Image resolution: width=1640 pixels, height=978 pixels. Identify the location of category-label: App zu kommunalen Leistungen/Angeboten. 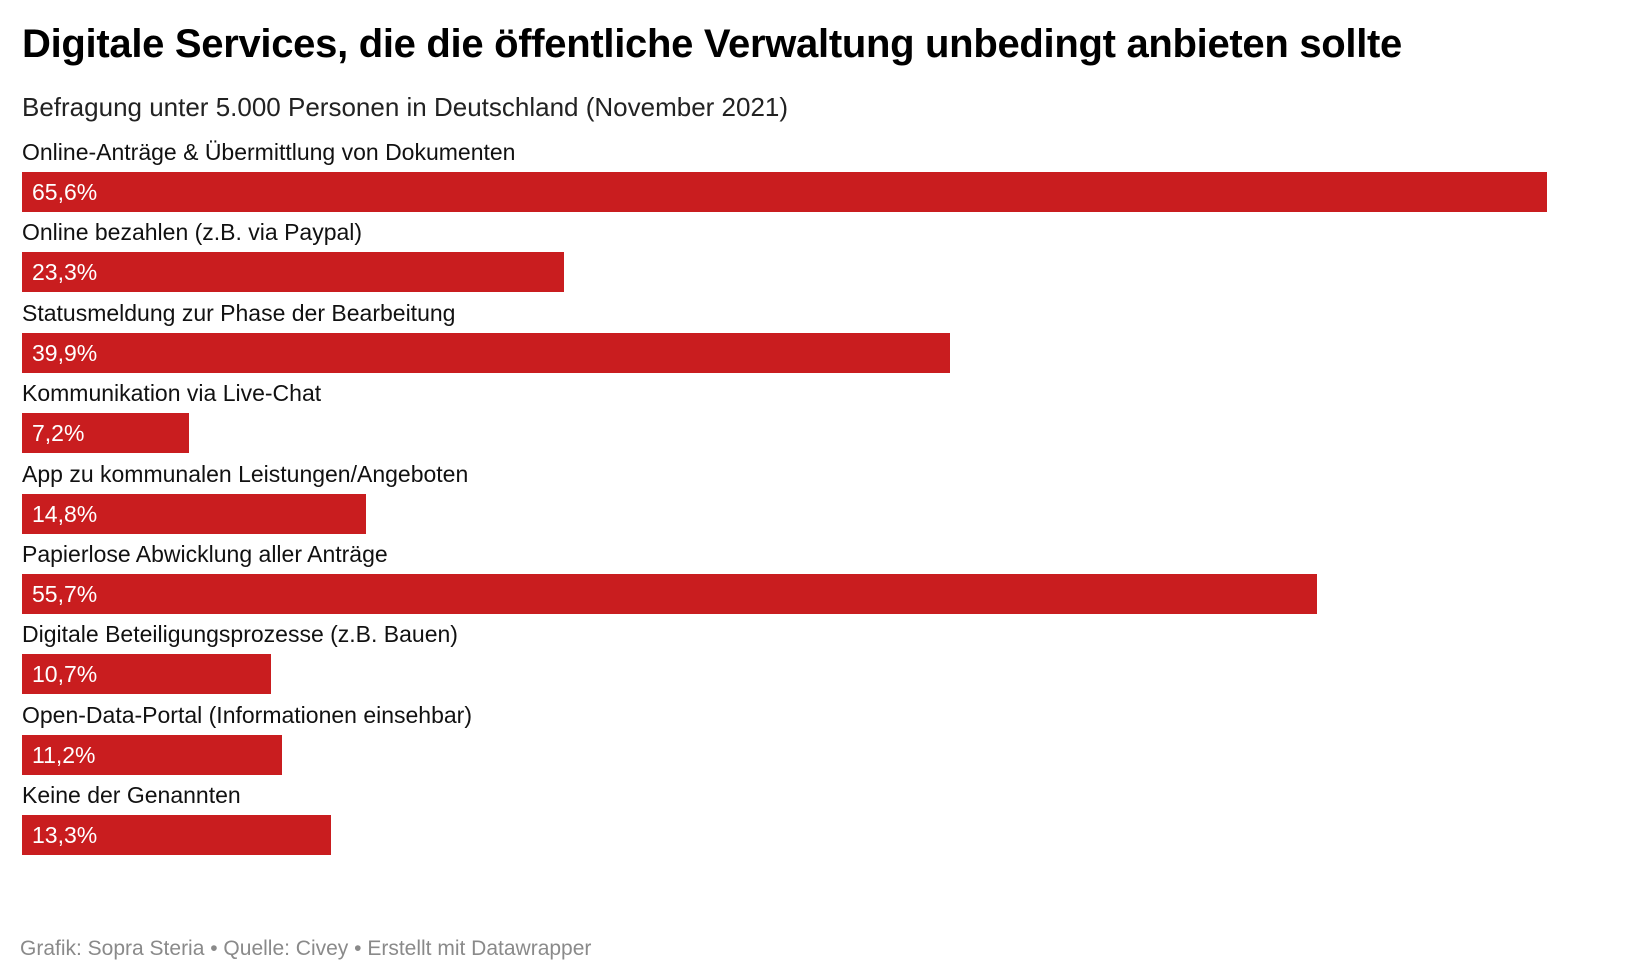
(245, 474).